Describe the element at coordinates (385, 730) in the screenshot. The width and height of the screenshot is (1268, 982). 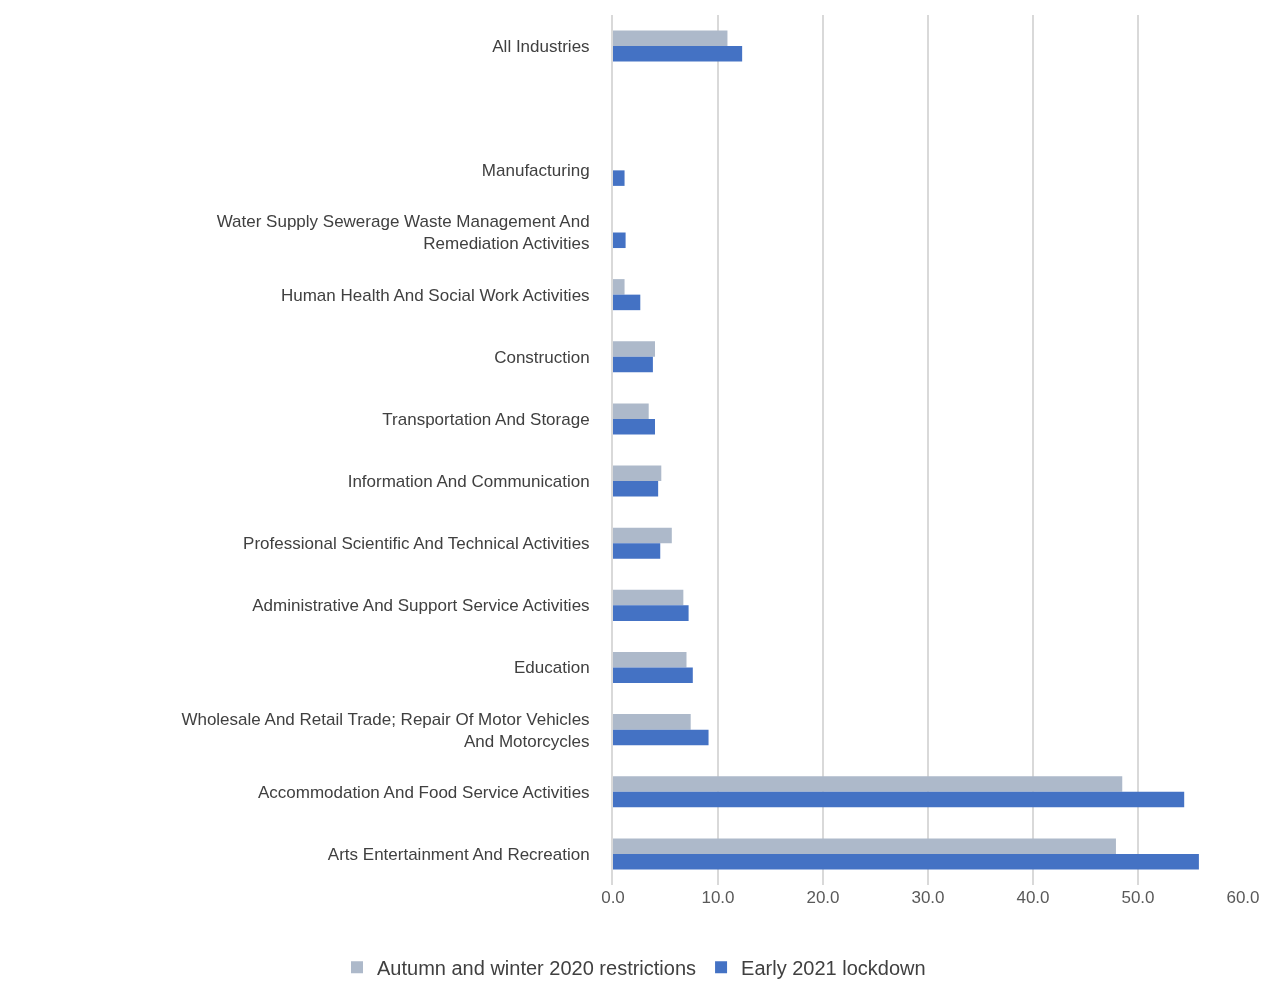
I see `y-tick-label: Wholesale And Retail Trade; Repair Of Motor Vehicles And Motorcycles` at that location.